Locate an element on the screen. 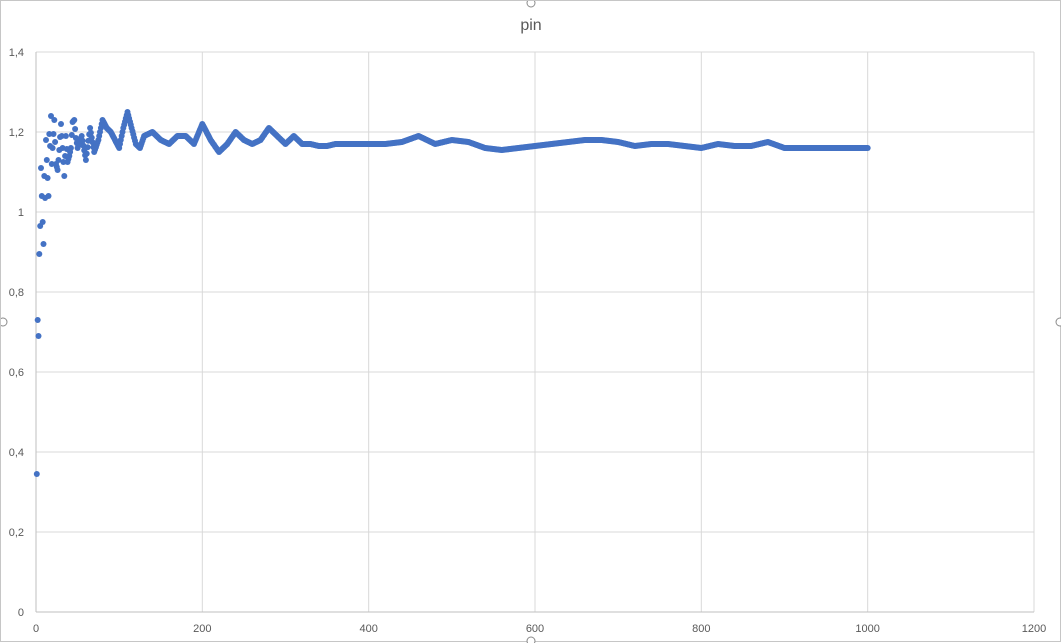  y-axis-tick-labels: 0 0,2 0,4 0,6 0,8 1 1,2 1,4 is located at coordinates (16, 333).